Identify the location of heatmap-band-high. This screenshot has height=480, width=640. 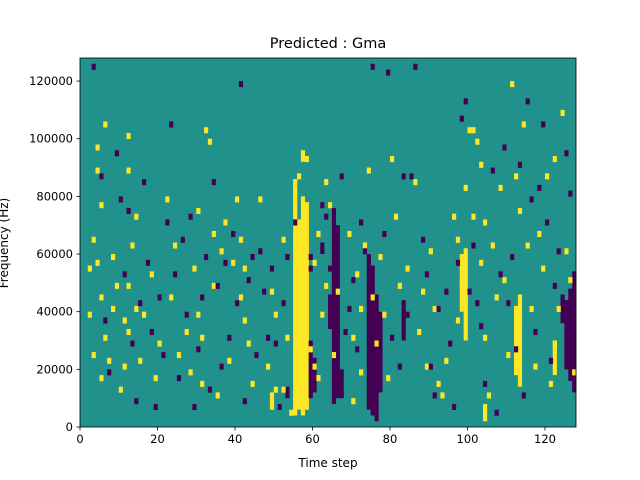
(485, 412).